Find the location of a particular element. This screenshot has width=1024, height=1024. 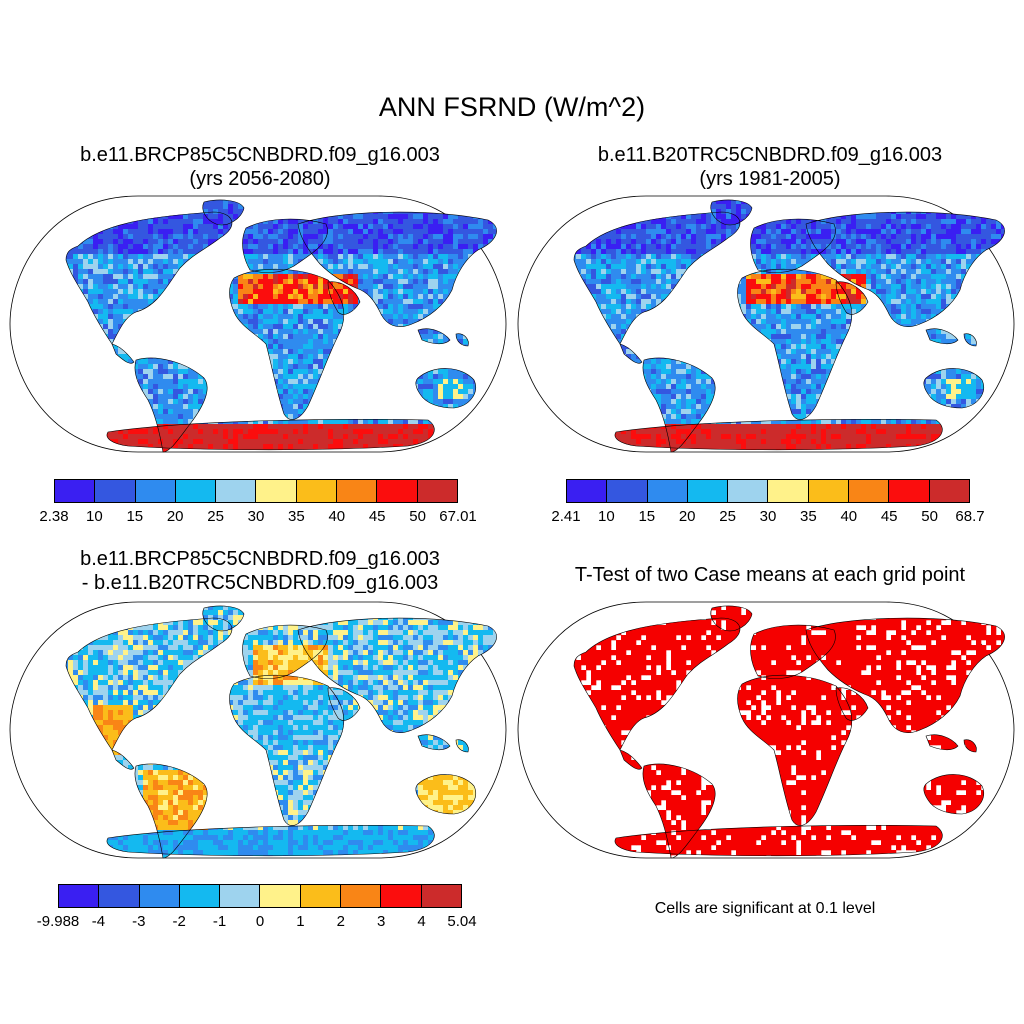

map-ttest is located at coordinates (766, 730).